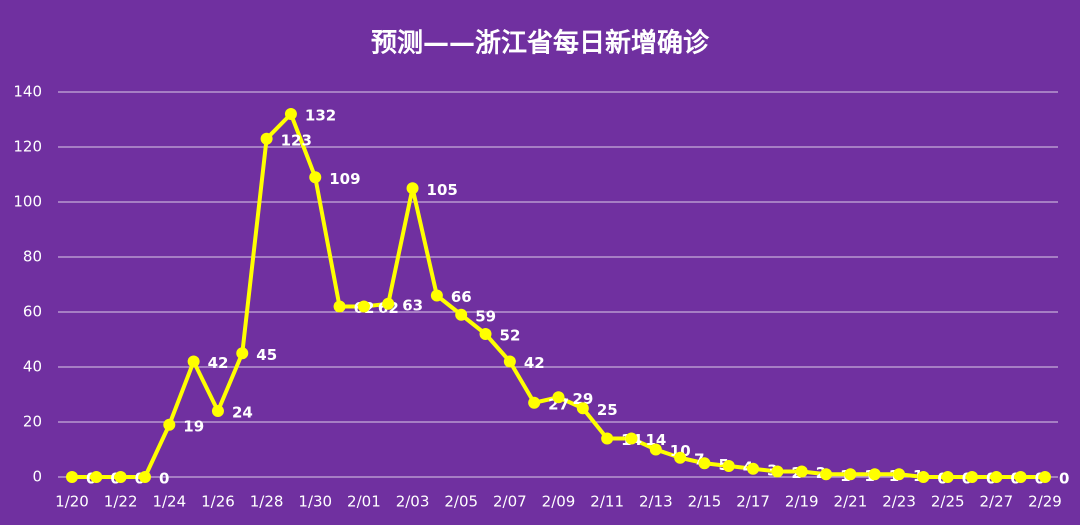 The image size is (1080, 525). What do you see at coordinates (32, 257) in the screenshot?
I see `y-tick-label: 80` at bounding box center [32, 257].